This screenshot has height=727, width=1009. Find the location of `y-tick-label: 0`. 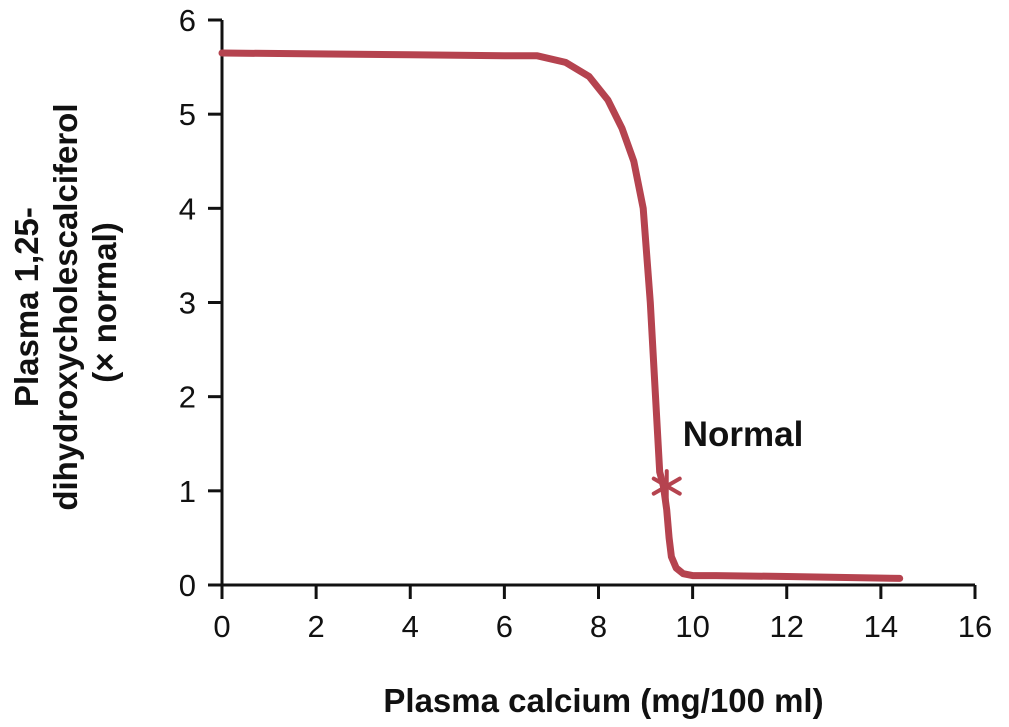

y-tick-label: 0 is located at coordinates (187, 585).